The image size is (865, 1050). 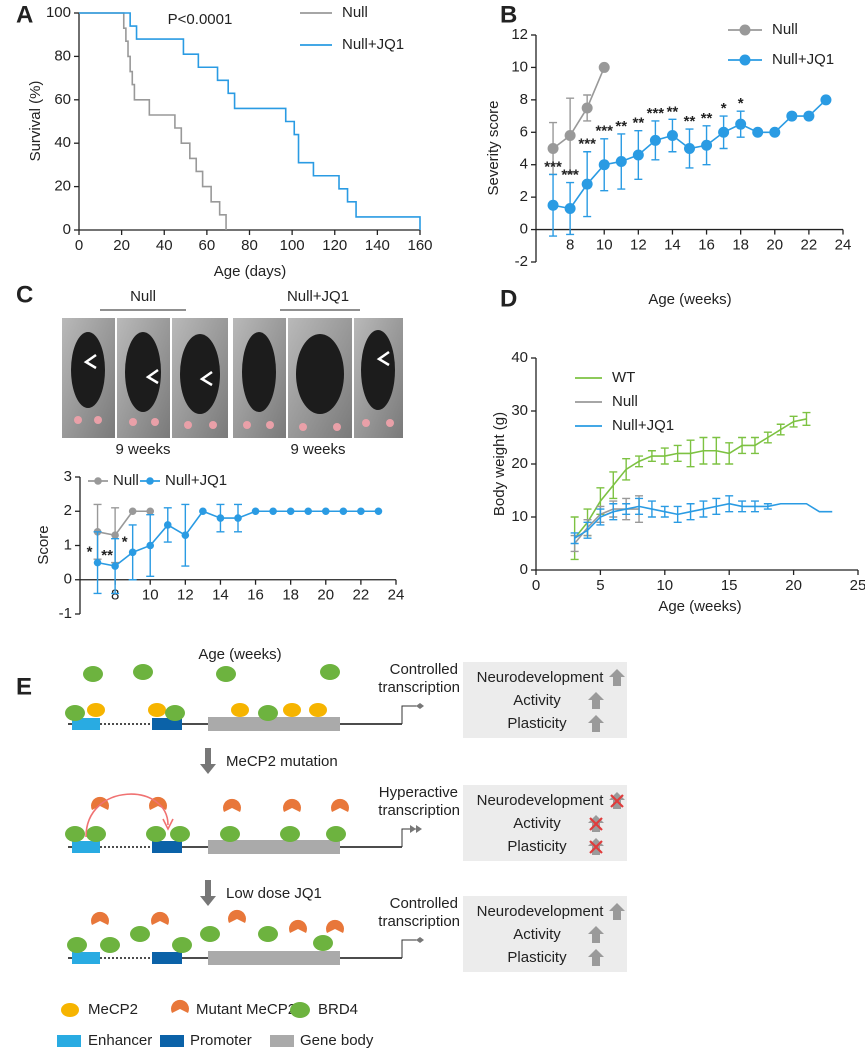 What do you see at coordinates (623, 377) in the screenshot?
I see `legend-label: WT` at bounding box center [623, 377].